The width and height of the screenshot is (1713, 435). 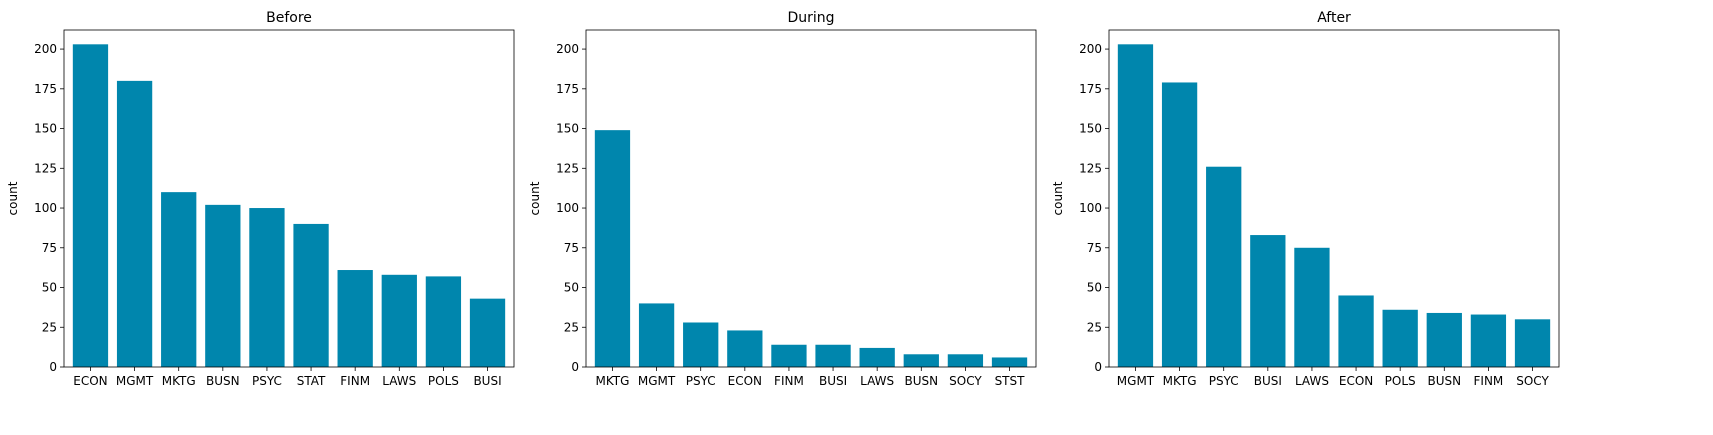 What do you see at coordinates (810, 18) in the screenshot?
I see `chart-title: During` at bounding box center [810, 18].